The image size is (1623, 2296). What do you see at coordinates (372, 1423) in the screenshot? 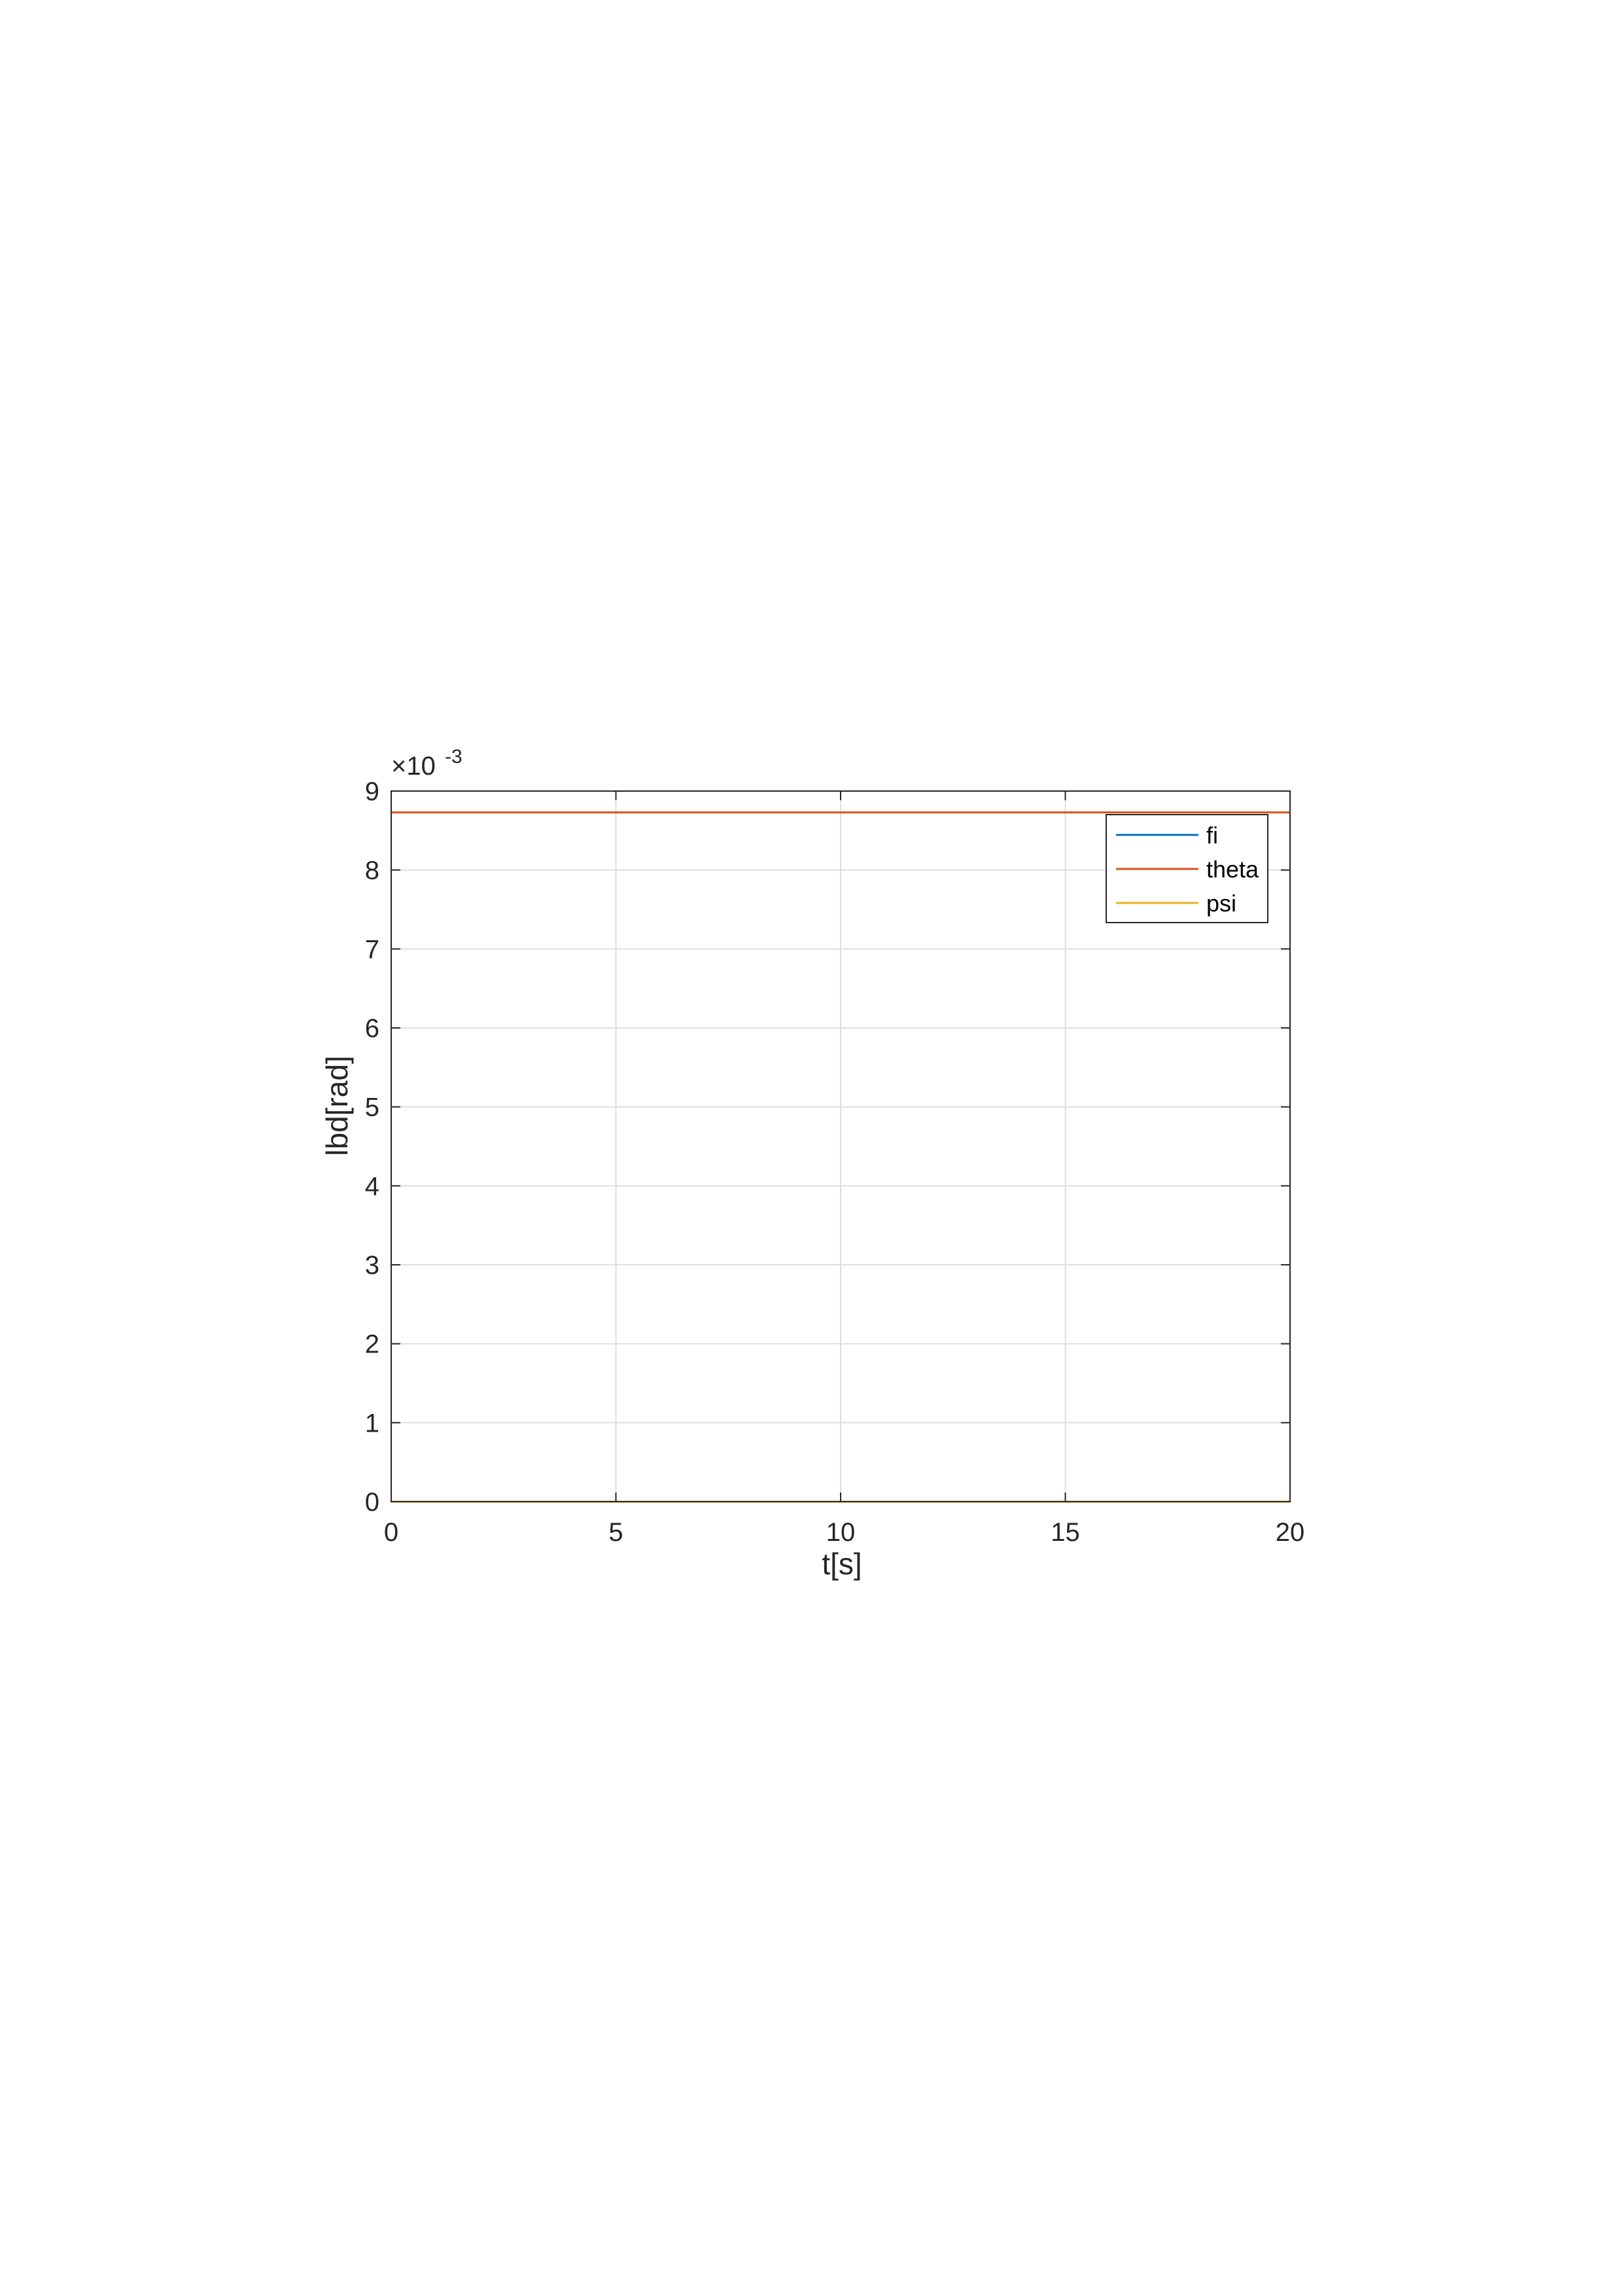
I see `y-tick-label: 1` at bounding box center [372, 1423].